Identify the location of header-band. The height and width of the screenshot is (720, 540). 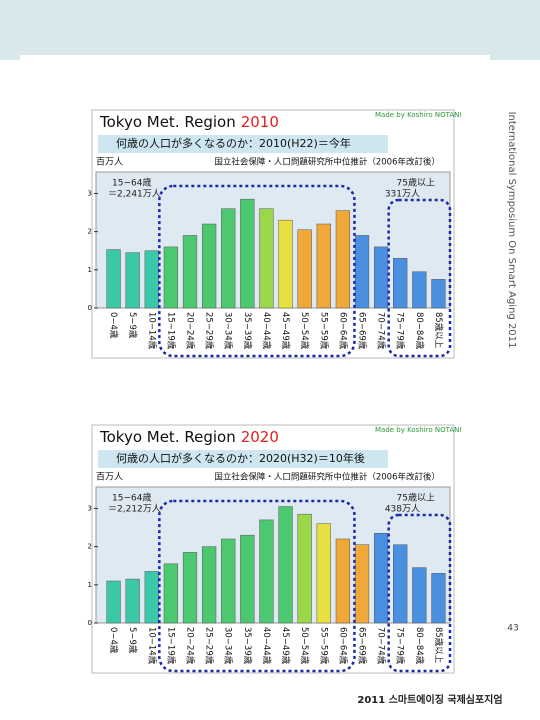
(270, 30).